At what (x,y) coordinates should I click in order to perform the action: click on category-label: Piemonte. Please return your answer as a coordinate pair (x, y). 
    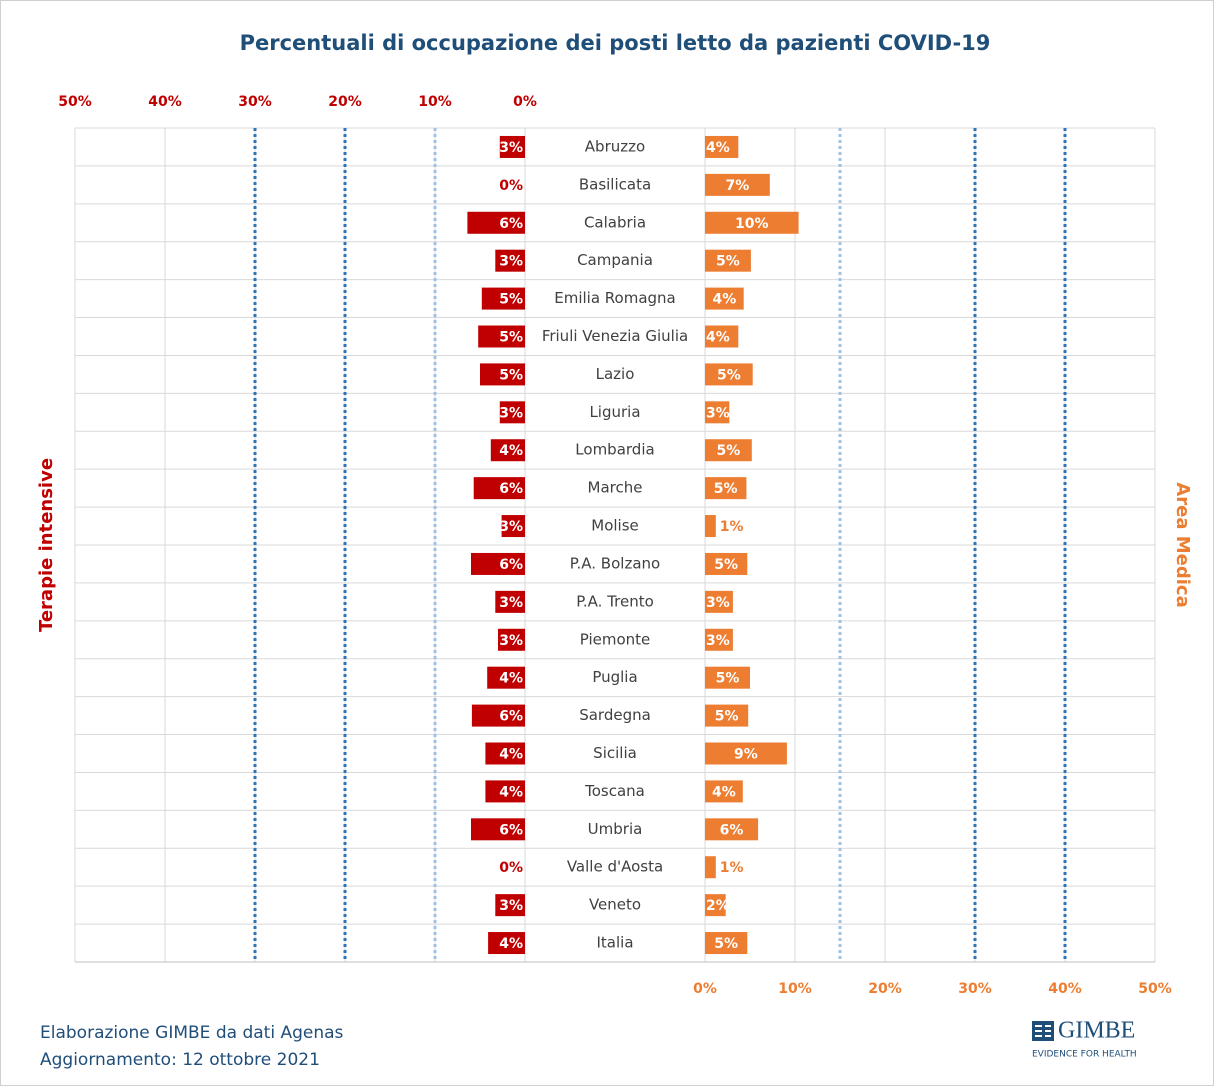
    Looking at the image, I should click on (615, 639).